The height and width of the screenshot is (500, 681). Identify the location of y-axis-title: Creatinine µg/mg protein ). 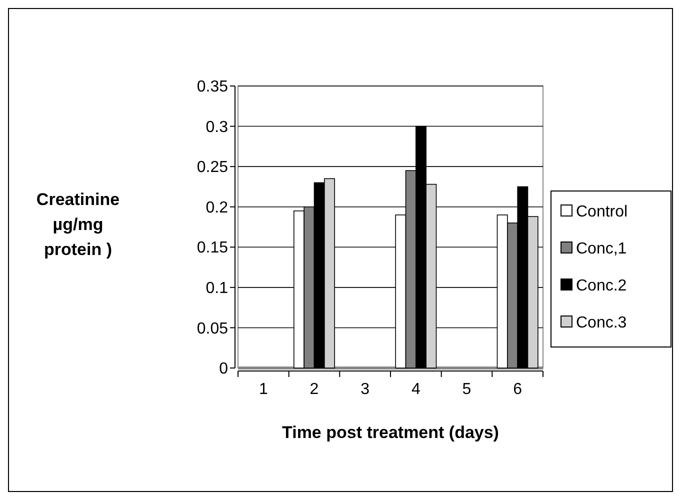
(78, 224).